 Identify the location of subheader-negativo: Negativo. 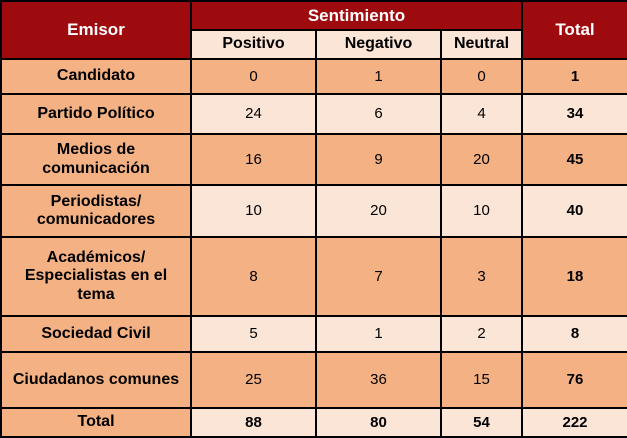
(378, 44).